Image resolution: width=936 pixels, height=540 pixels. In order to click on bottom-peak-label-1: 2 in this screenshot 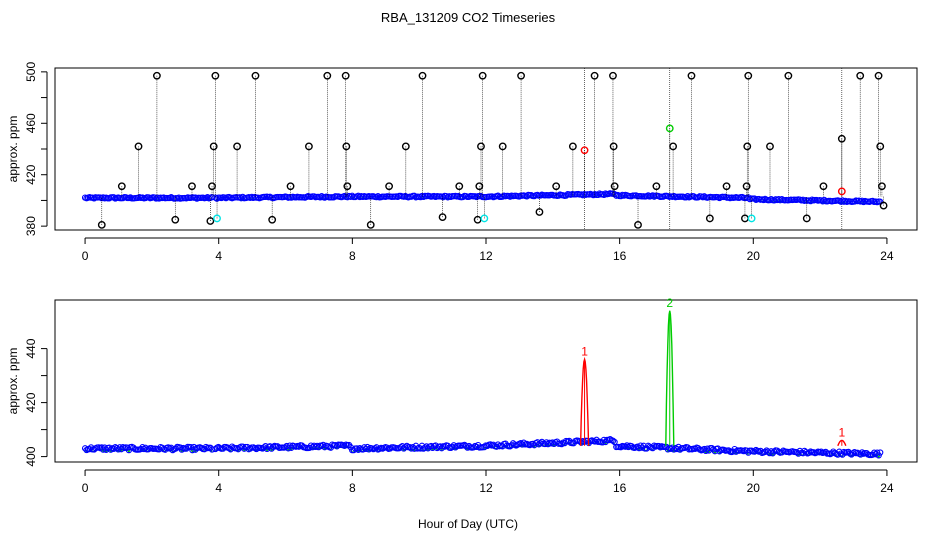, I will do `click(669, 303)`.